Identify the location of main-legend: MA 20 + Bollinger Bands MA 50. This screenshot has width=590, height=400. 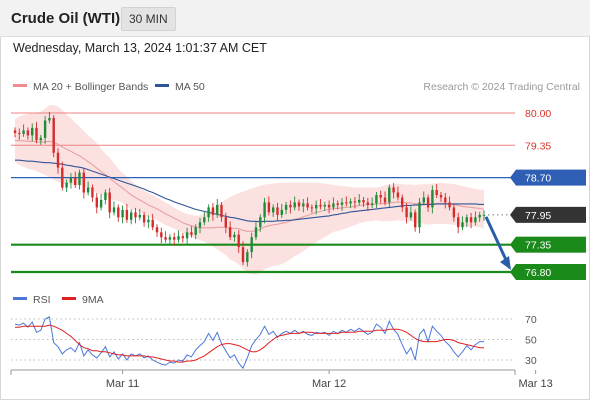
(109, 87).